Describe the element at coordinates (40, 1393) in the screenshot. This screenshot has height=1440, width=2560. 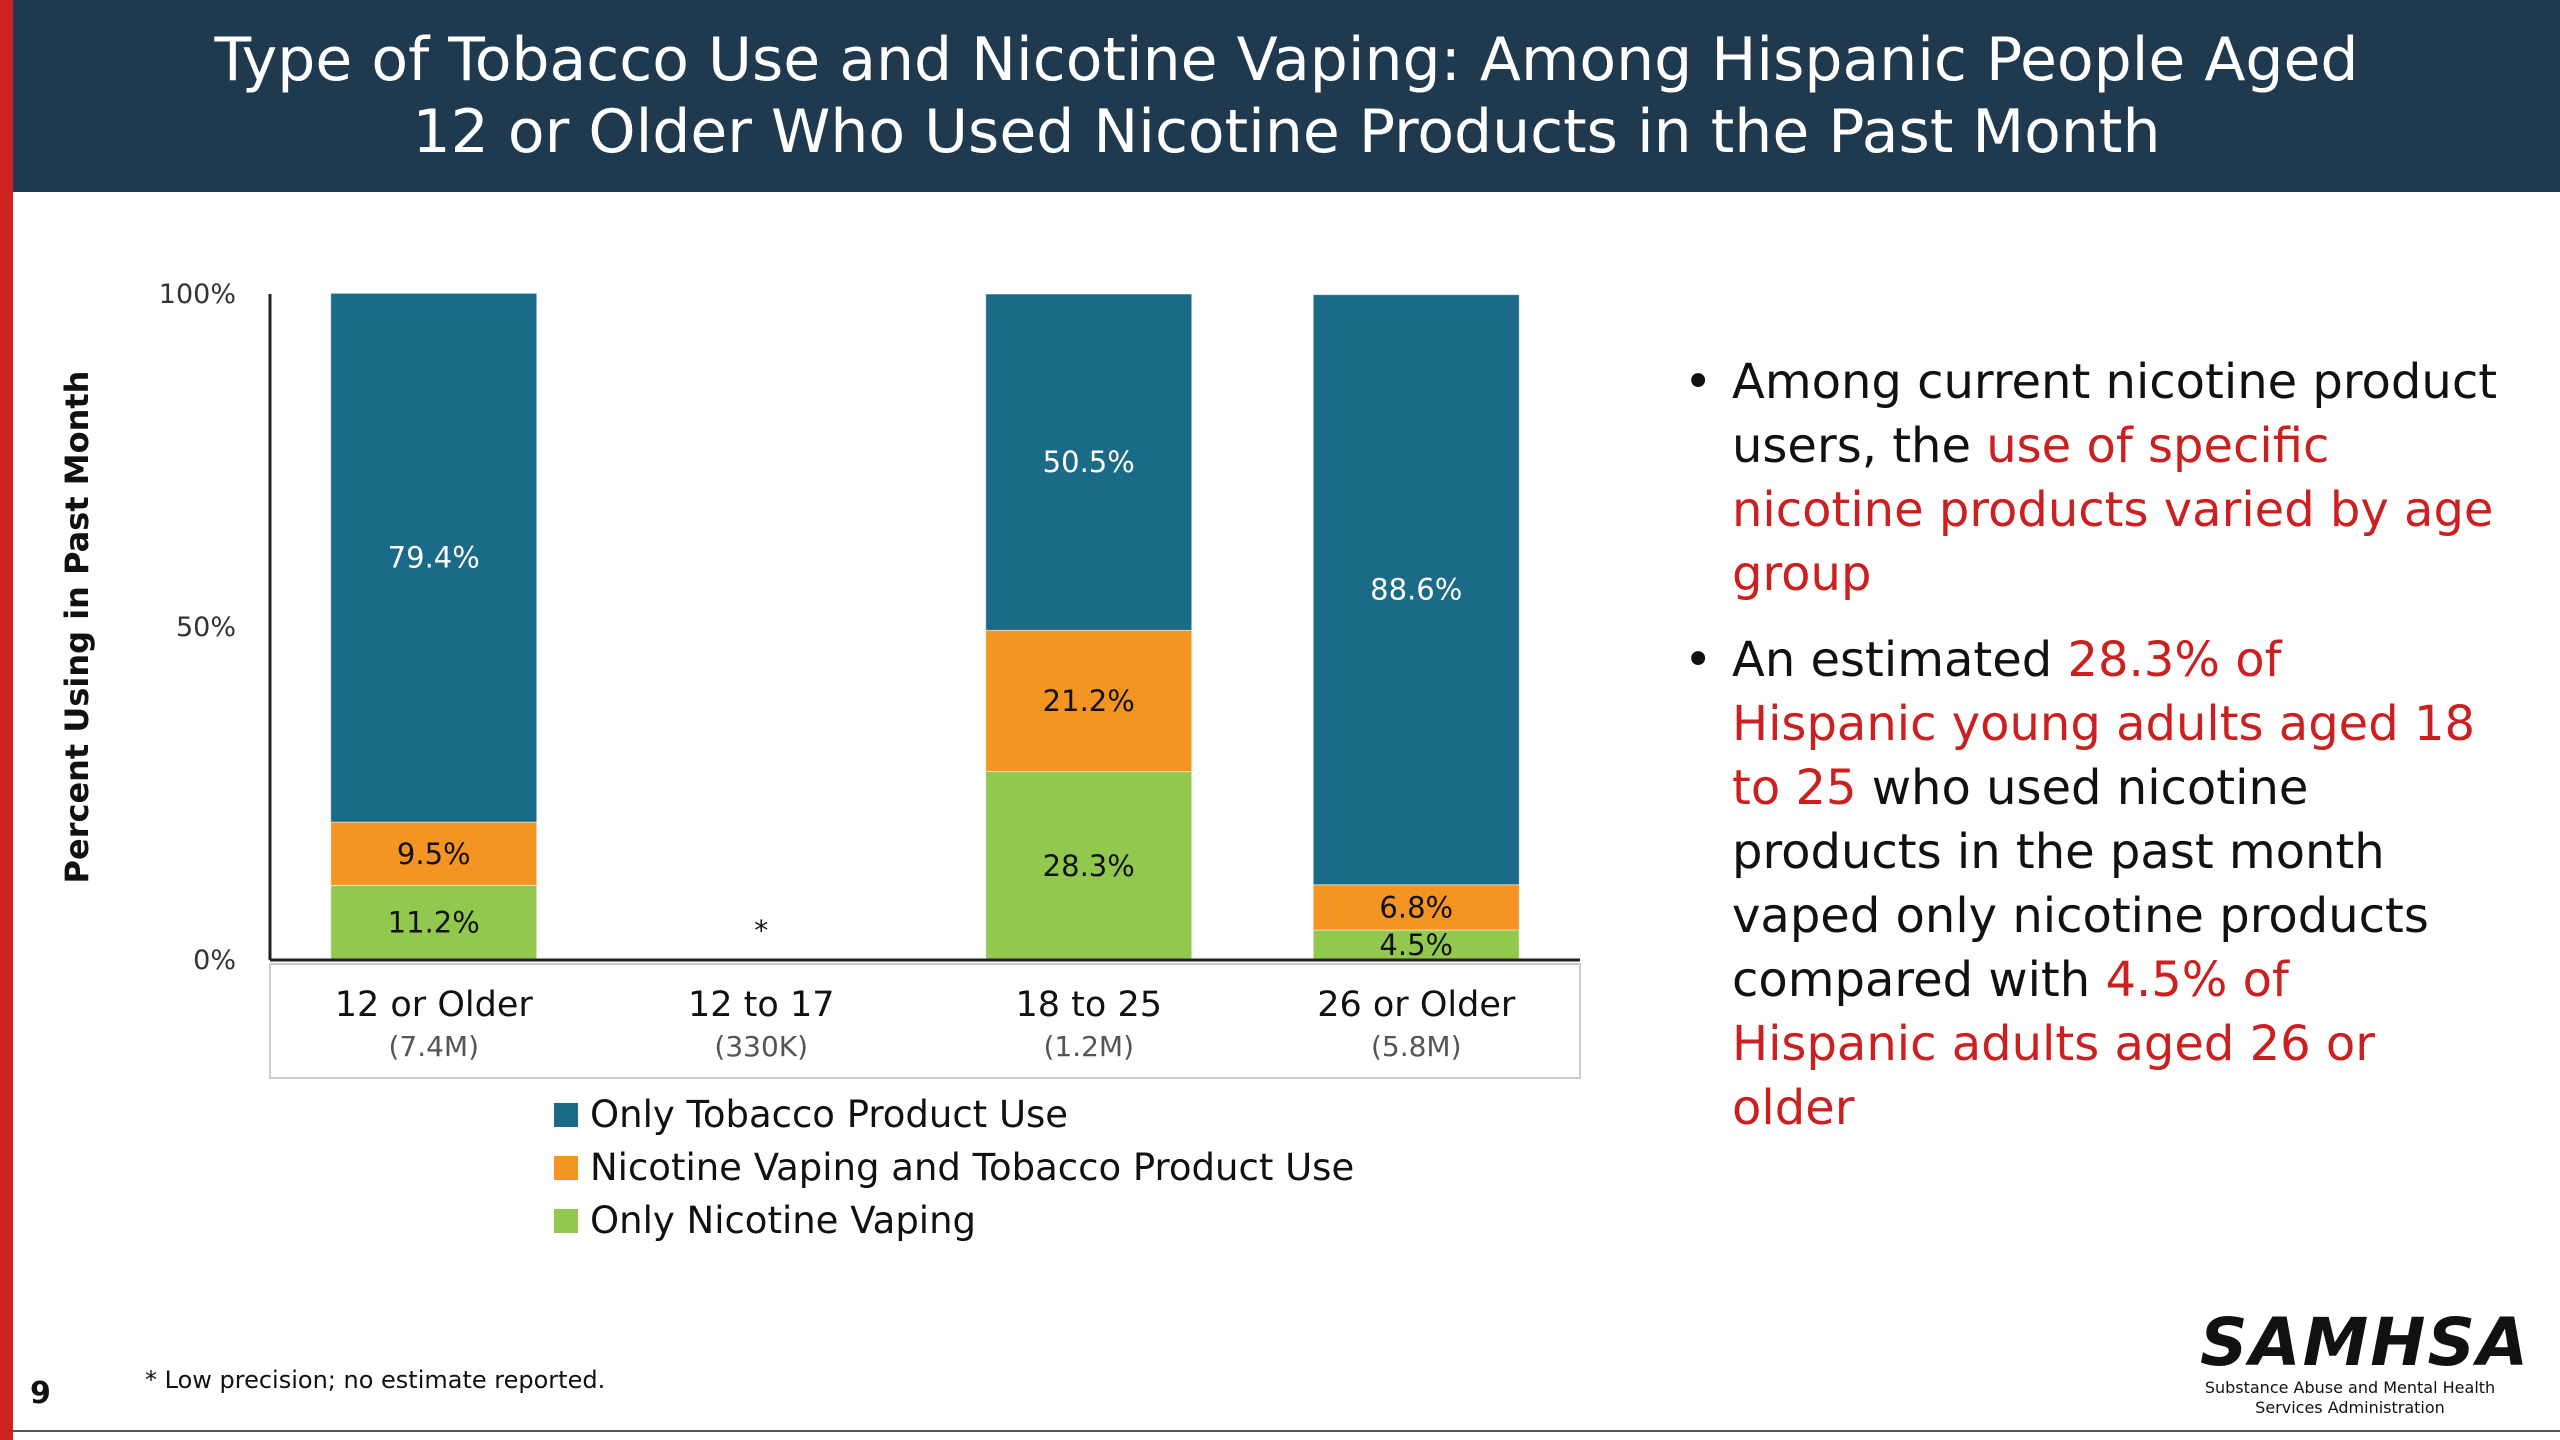
I see `page-number: 9` at that location.